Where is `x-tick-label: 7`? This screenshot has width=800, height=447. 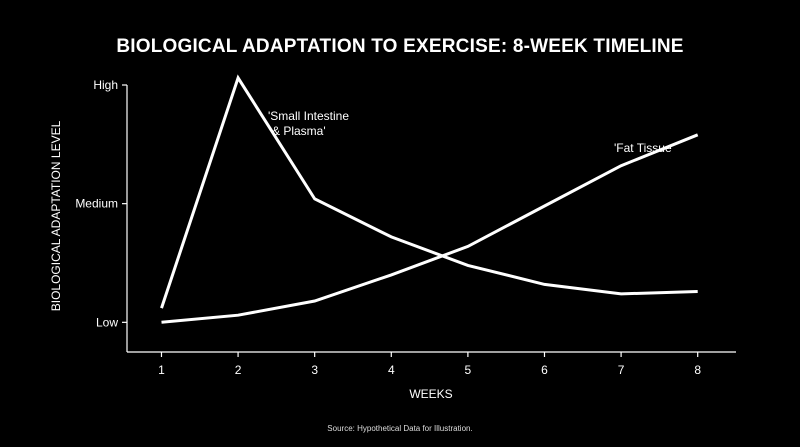 x-tick-label: 7 is located at coordinates (621, 370).